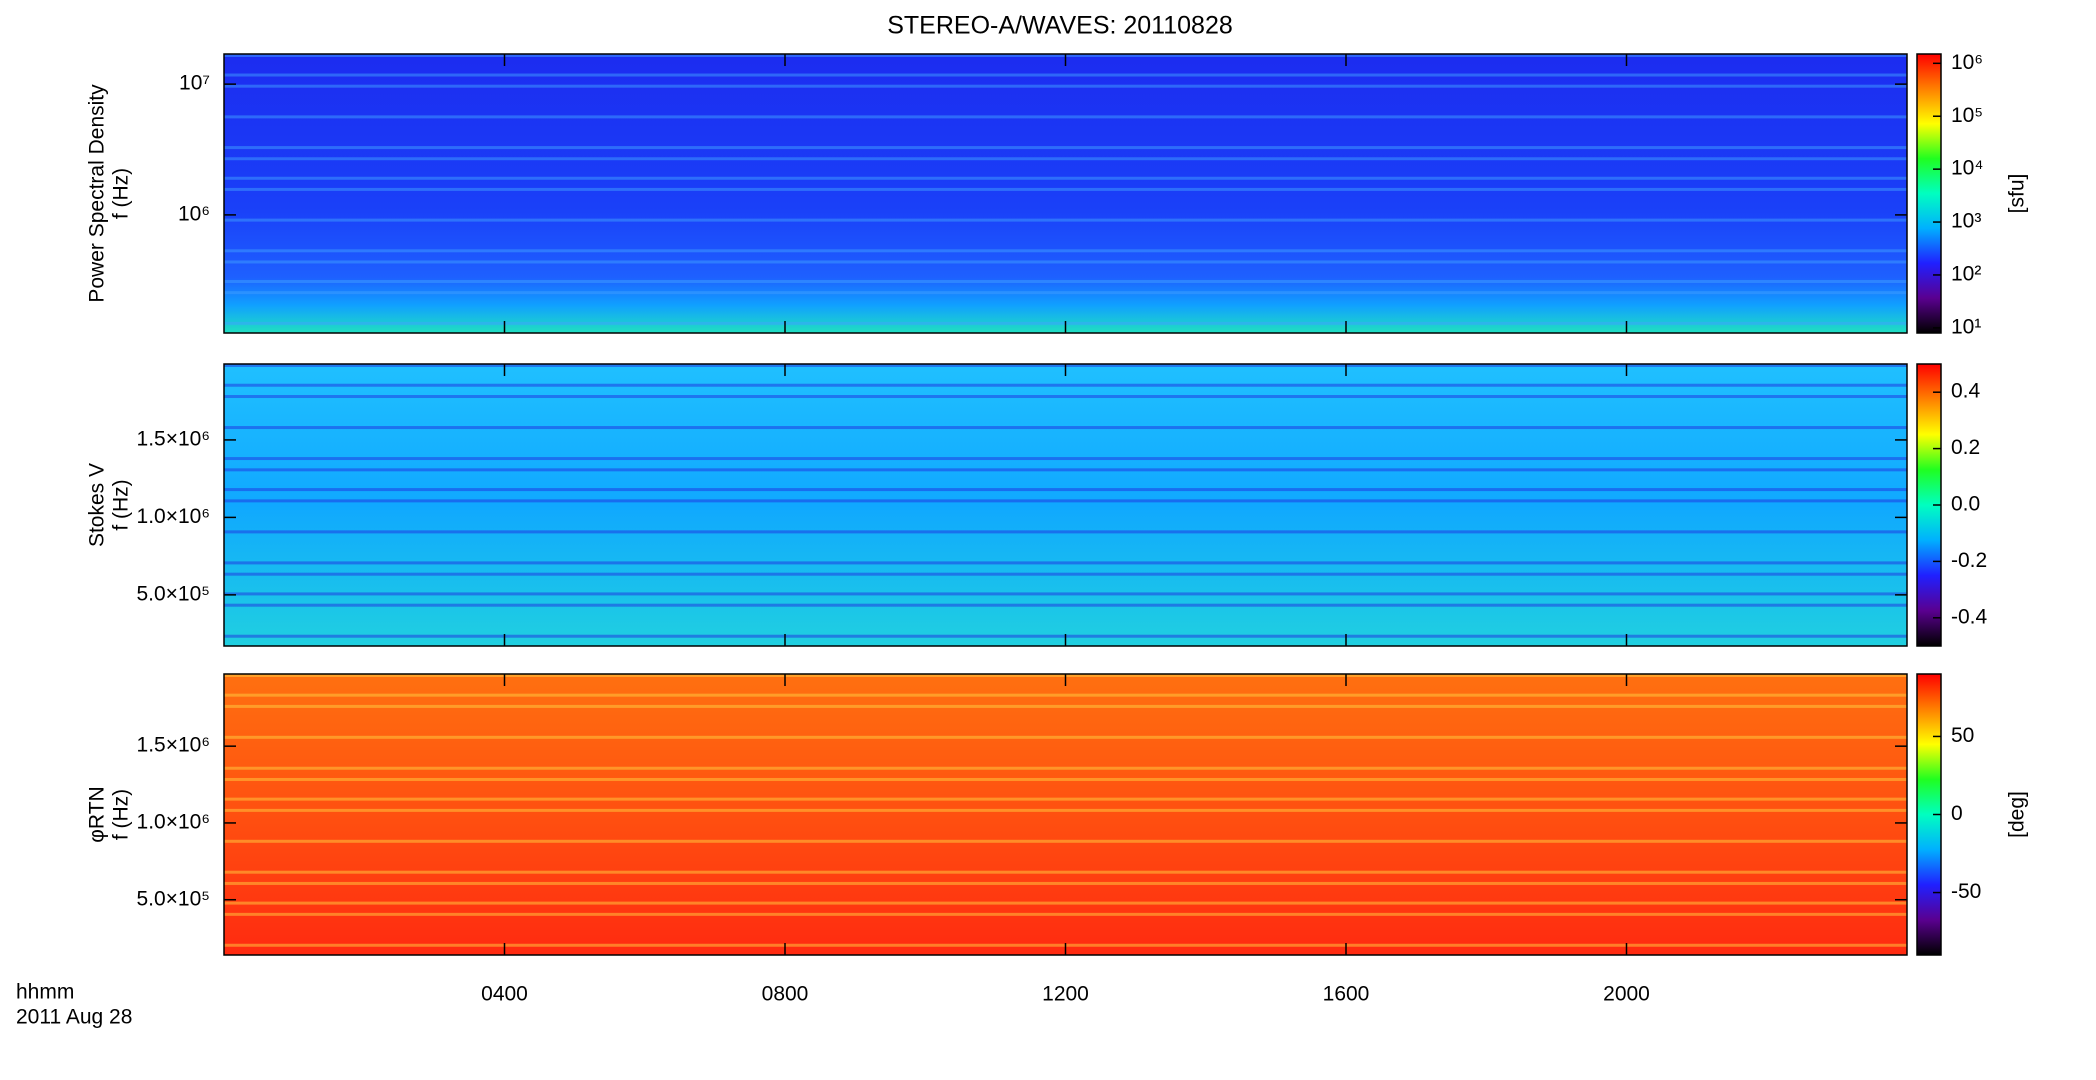 This screenshot has width=2096, height=1080. What do you see at coordinates (504, 994) in the screenshot?
I see `x-tick-label: 0400` at bounding box center [504, 994].